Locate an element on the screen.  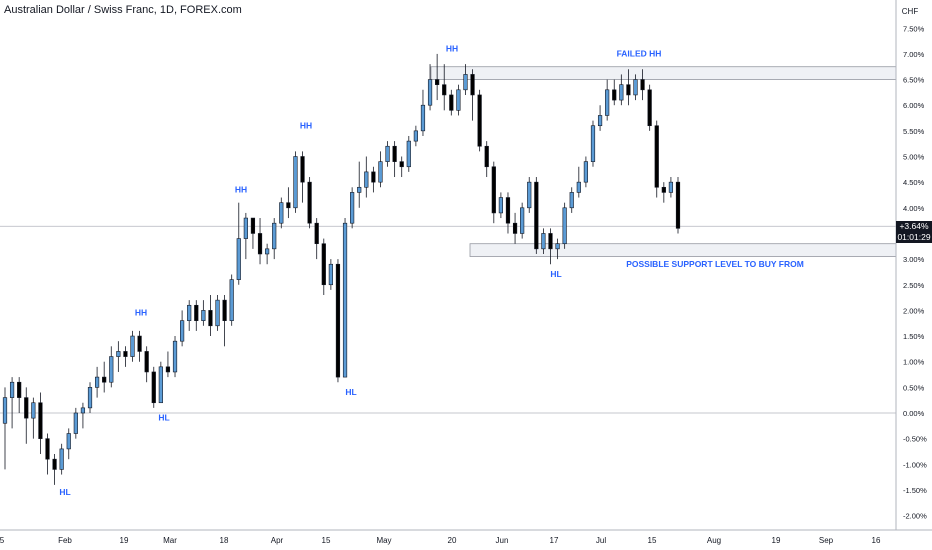
candle-body is located at coordinates (366, 179).